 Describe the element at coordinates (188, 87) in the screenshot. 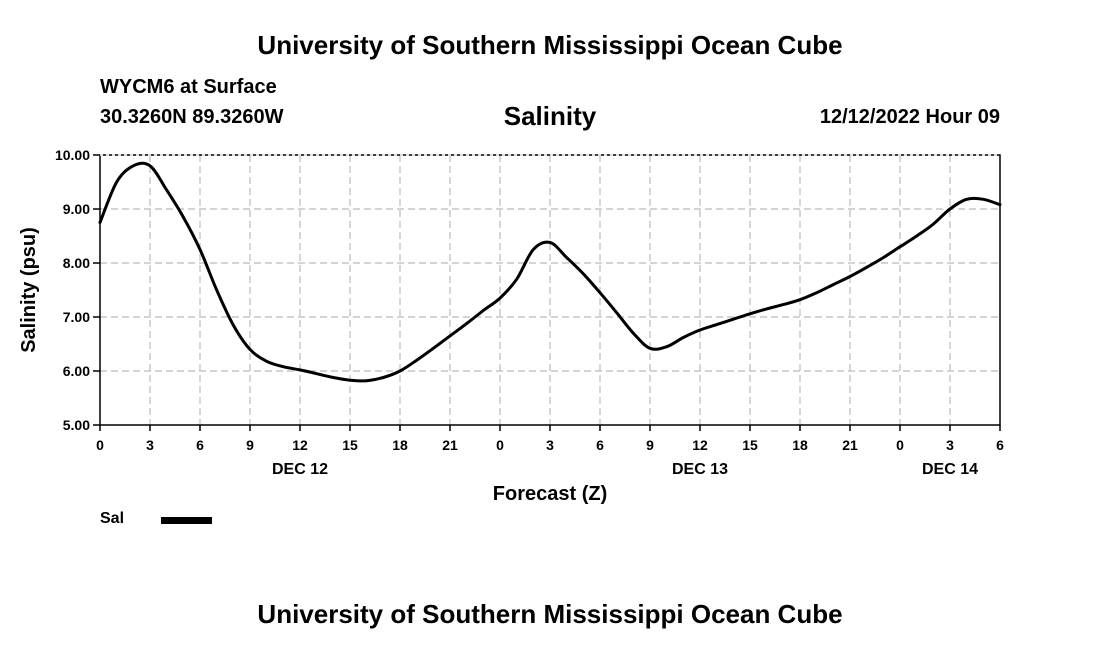

I see `station-label: WYCM6 at Surface` at that location.